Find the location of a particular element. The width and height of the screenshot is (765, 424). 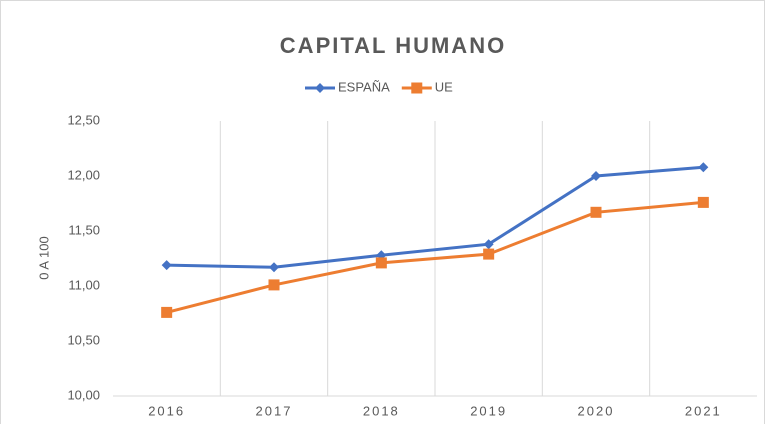

y-tick-label: 11,00 is located at coordinates (84, 284).